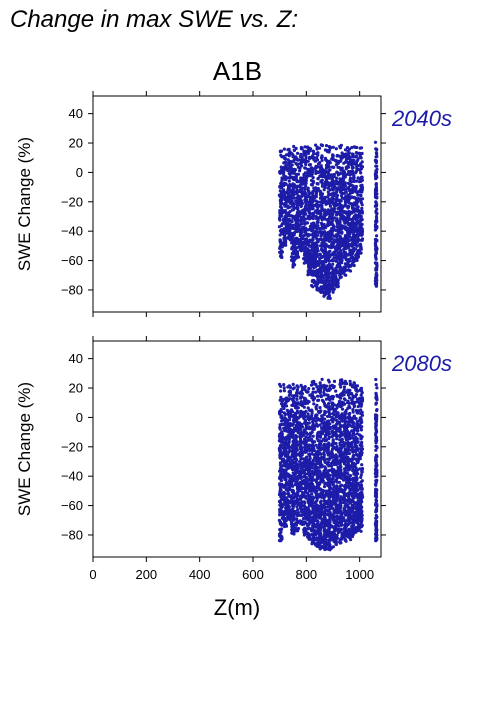  Describe the element at coordinates (421, 363) in the screenshot. I see `panel-period-label: 2080s` at that location.